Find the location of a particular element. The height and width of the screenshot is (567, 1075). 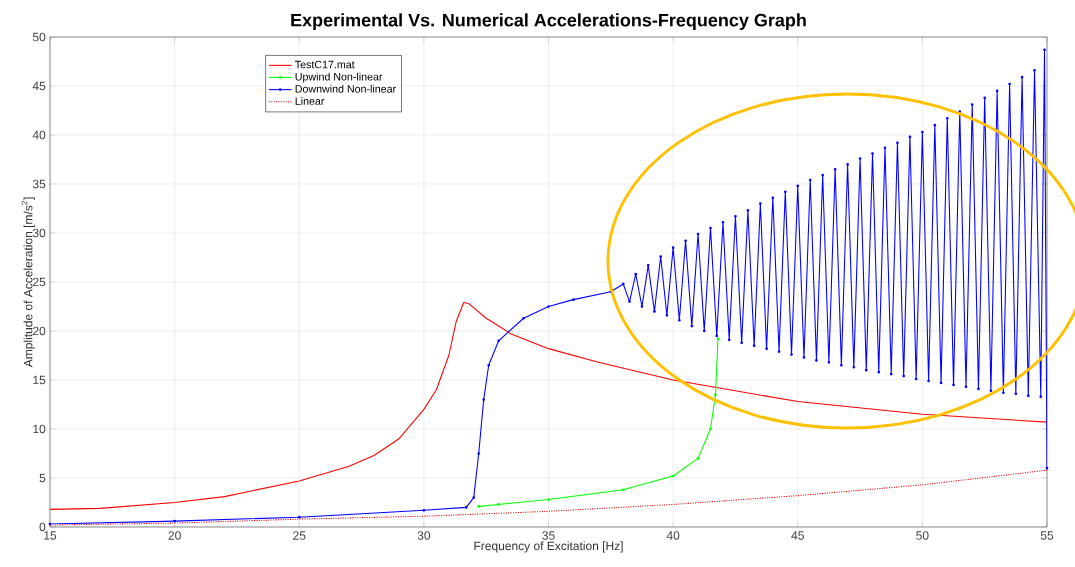

y-tick-label: 5 is located at coordinates (42, 478).